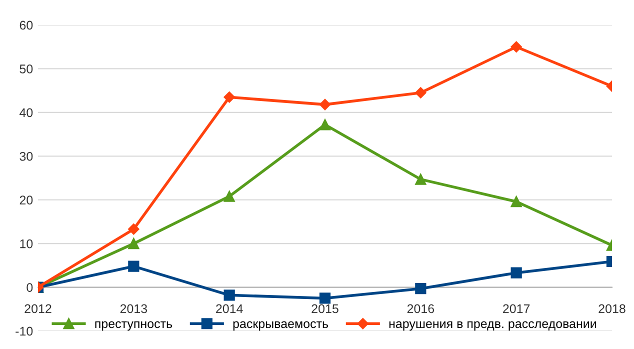  Describe the element at coordinates (134, 309) in the screenshot. I see `x-tick-label: 2013` at that location.